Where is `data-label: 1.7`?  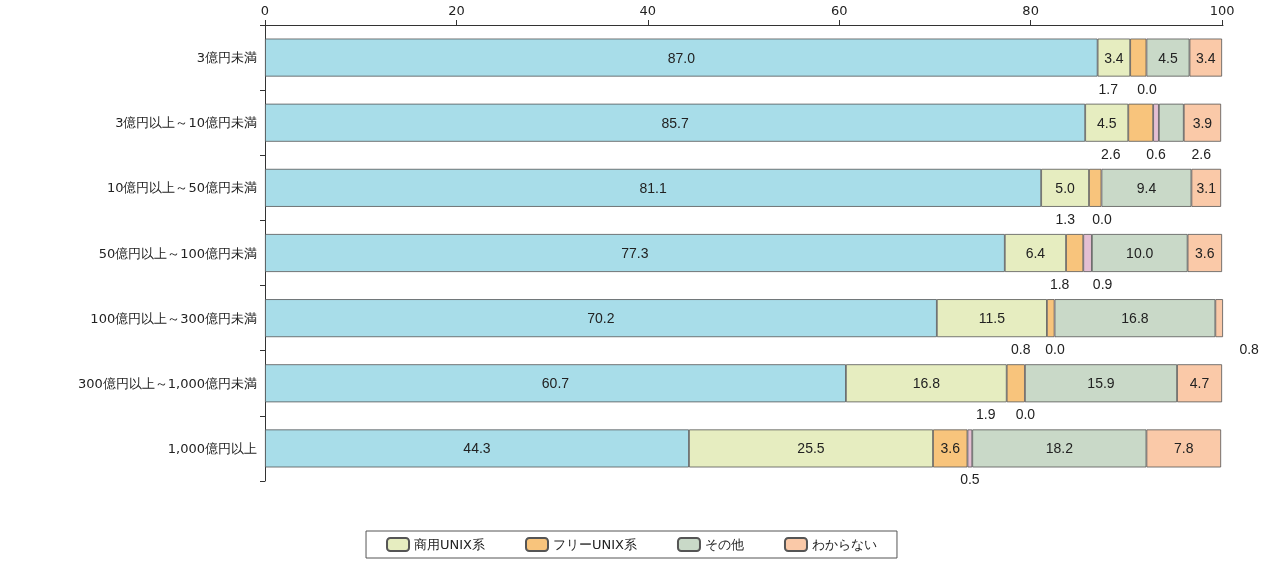 data-label: 1.7 is located at coordinates (1108, 88).